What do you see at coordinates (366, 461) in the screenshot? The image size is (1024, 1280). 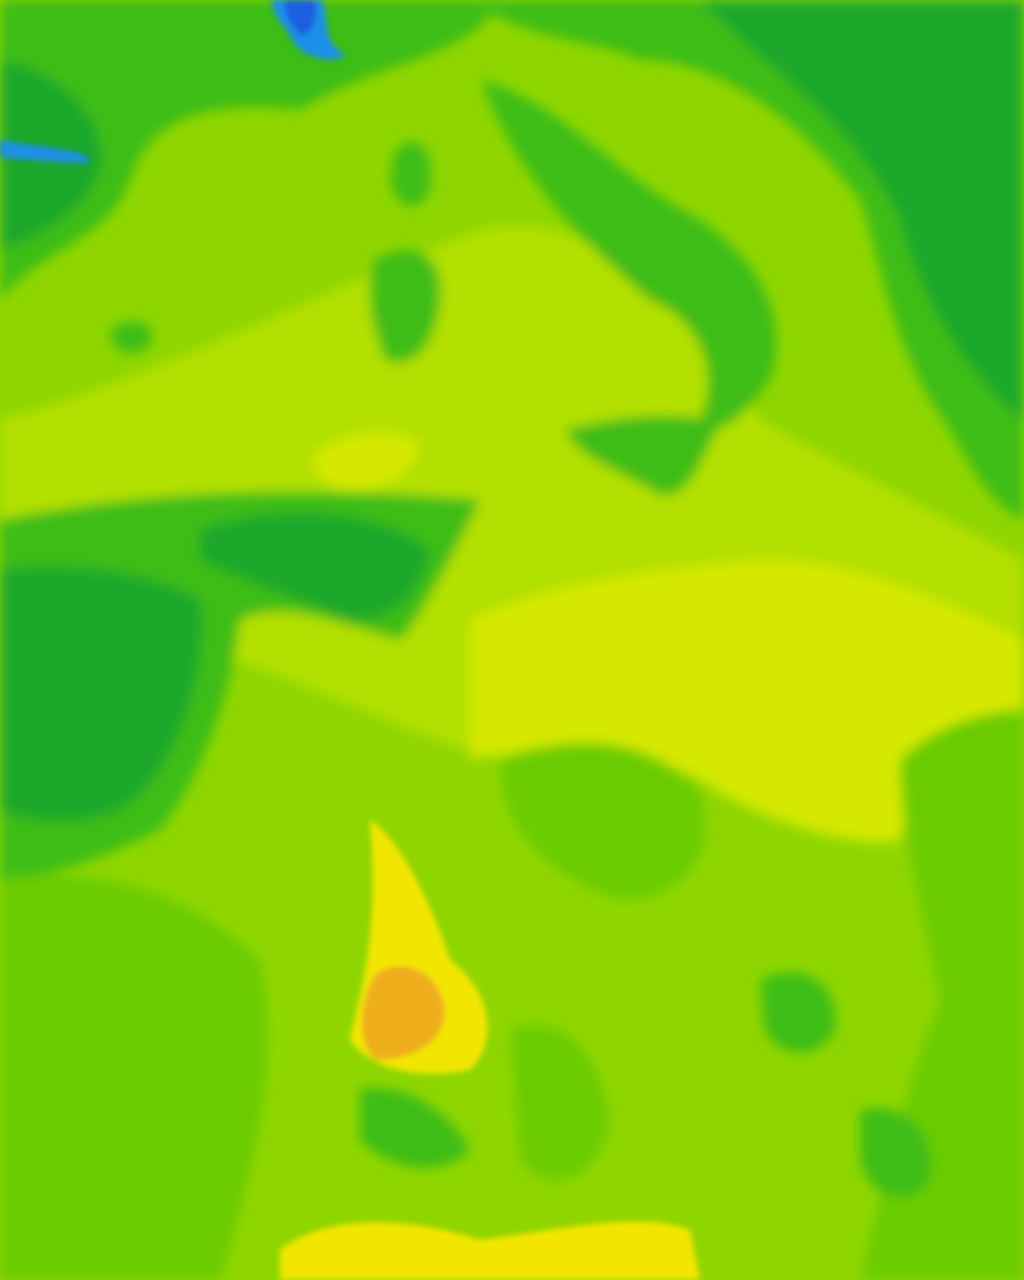 I see `sea-warm-patch` at bounding box center [366, 461].